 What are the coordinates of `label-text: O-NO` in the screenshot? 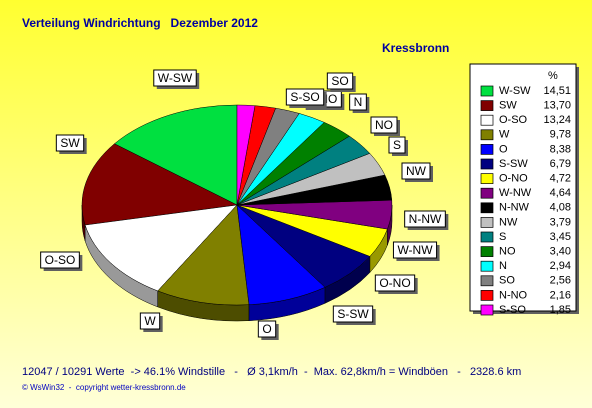 It's located at (394, 283).